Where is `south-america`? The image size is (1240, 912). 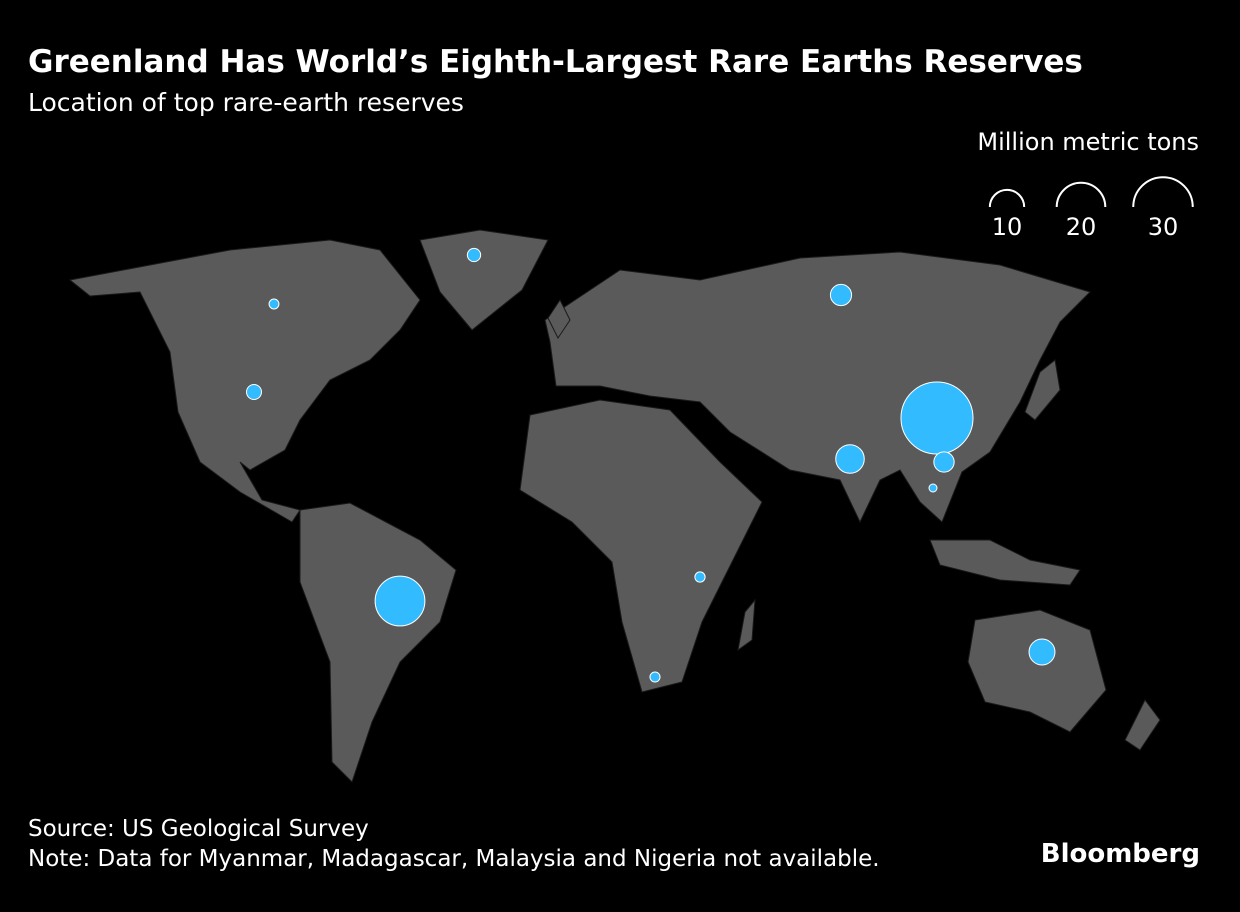 south-america is located at coordinates (378, 642).